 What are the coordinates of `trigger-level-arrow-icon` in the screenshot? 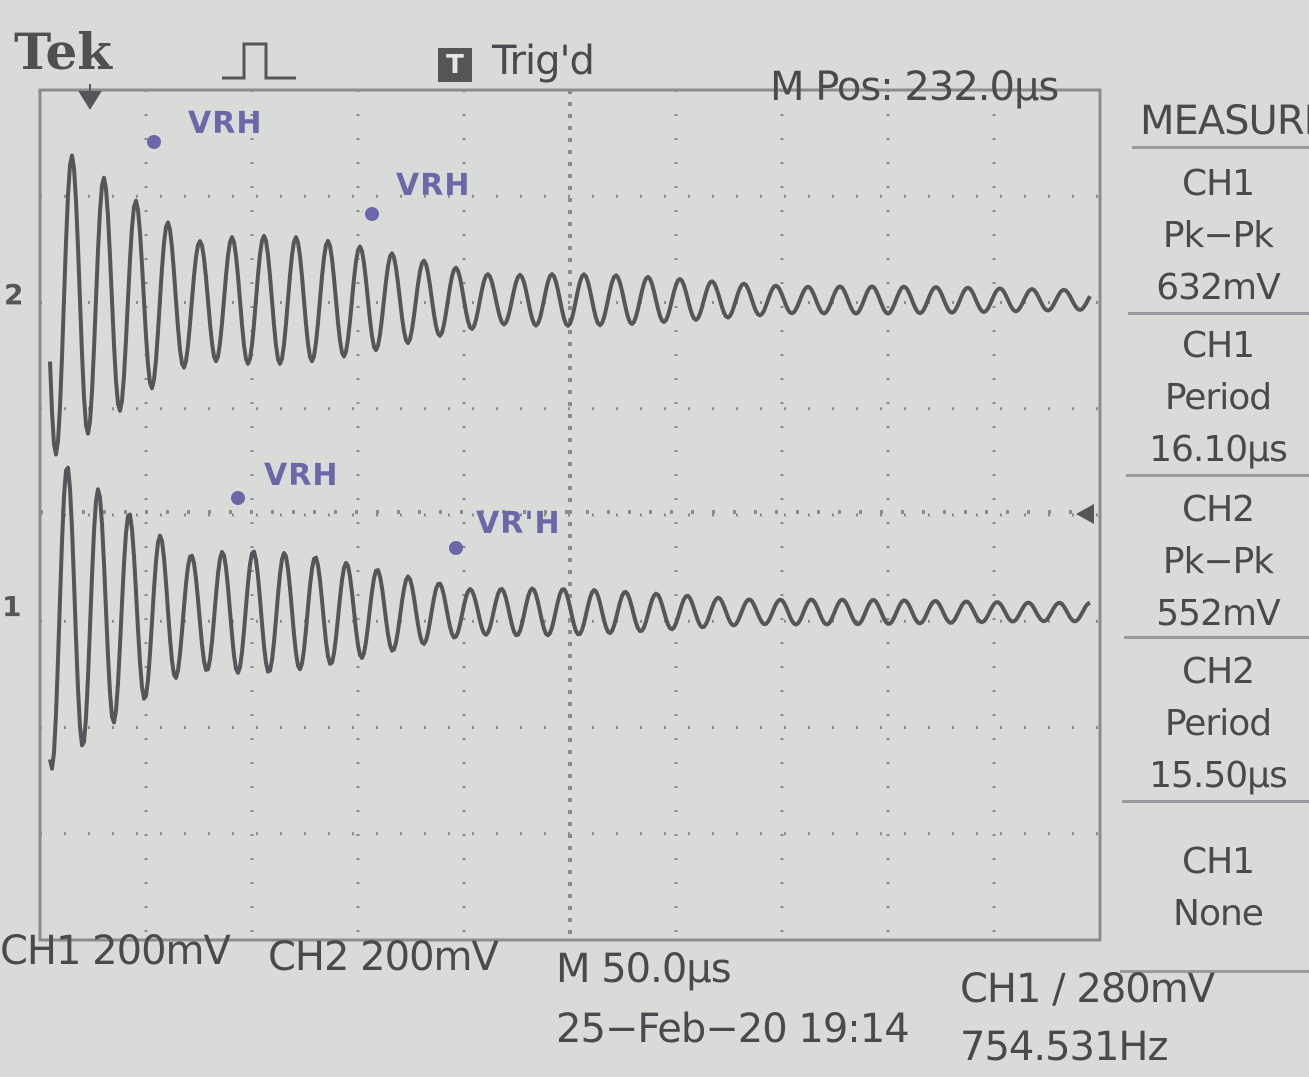 It's located at (1085, 514).